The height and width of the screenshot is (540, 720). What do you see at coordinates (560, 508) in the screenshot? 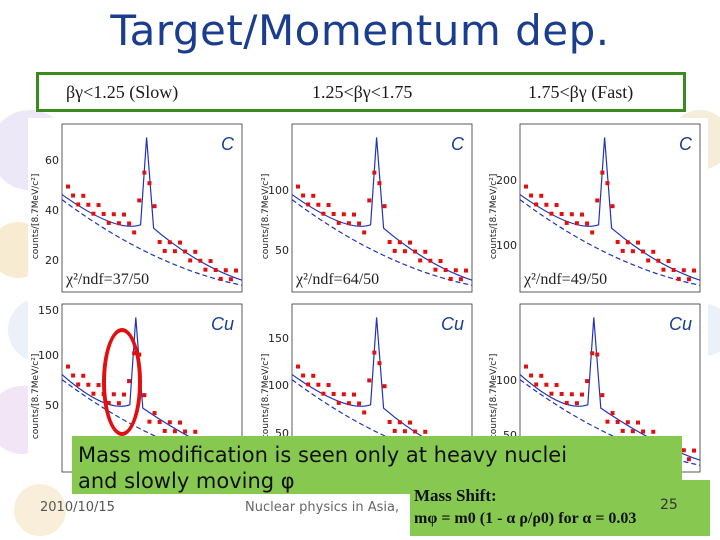
I see `mass-shift-box` at bounding box center [560, 508].